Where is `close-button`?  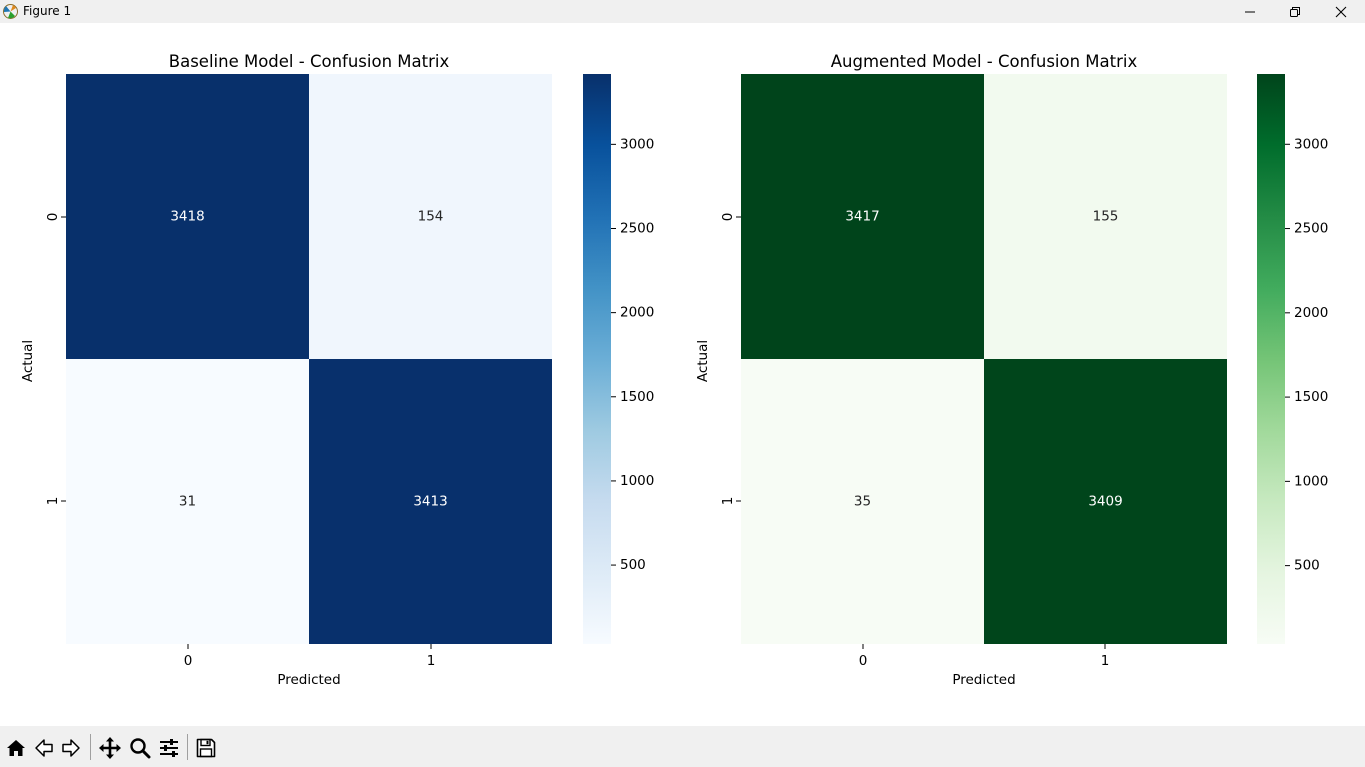 close-button is located at coordinates (1341, 11).